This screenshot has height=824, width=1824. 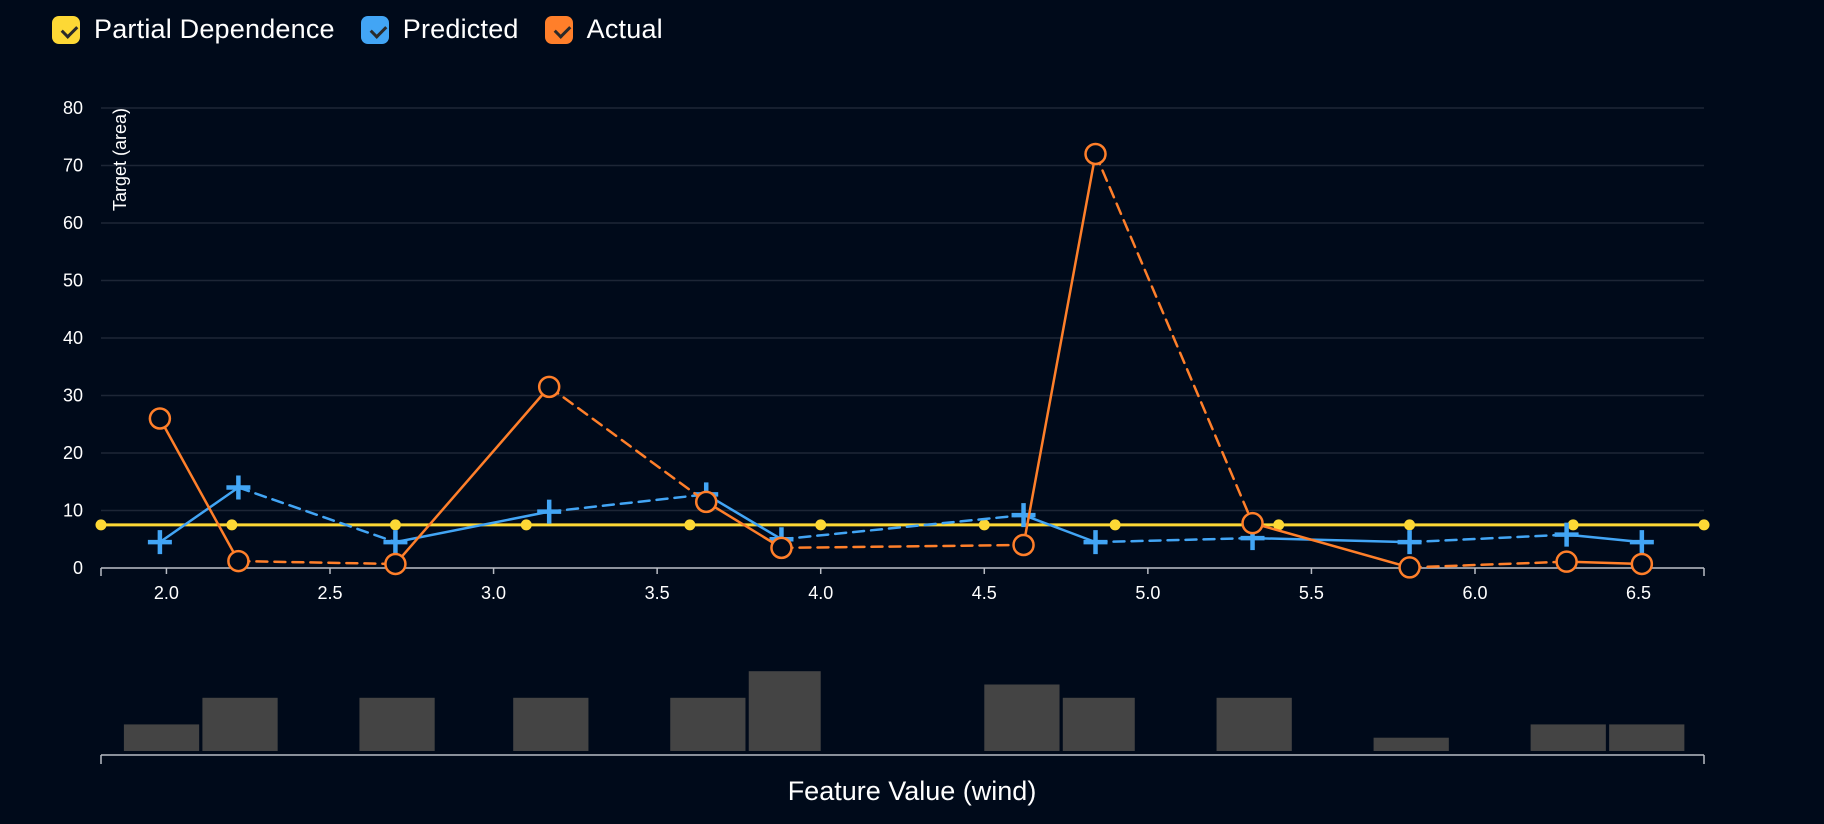 I want to click on x-tick-label: 3.0, so click(x=493, y=593).